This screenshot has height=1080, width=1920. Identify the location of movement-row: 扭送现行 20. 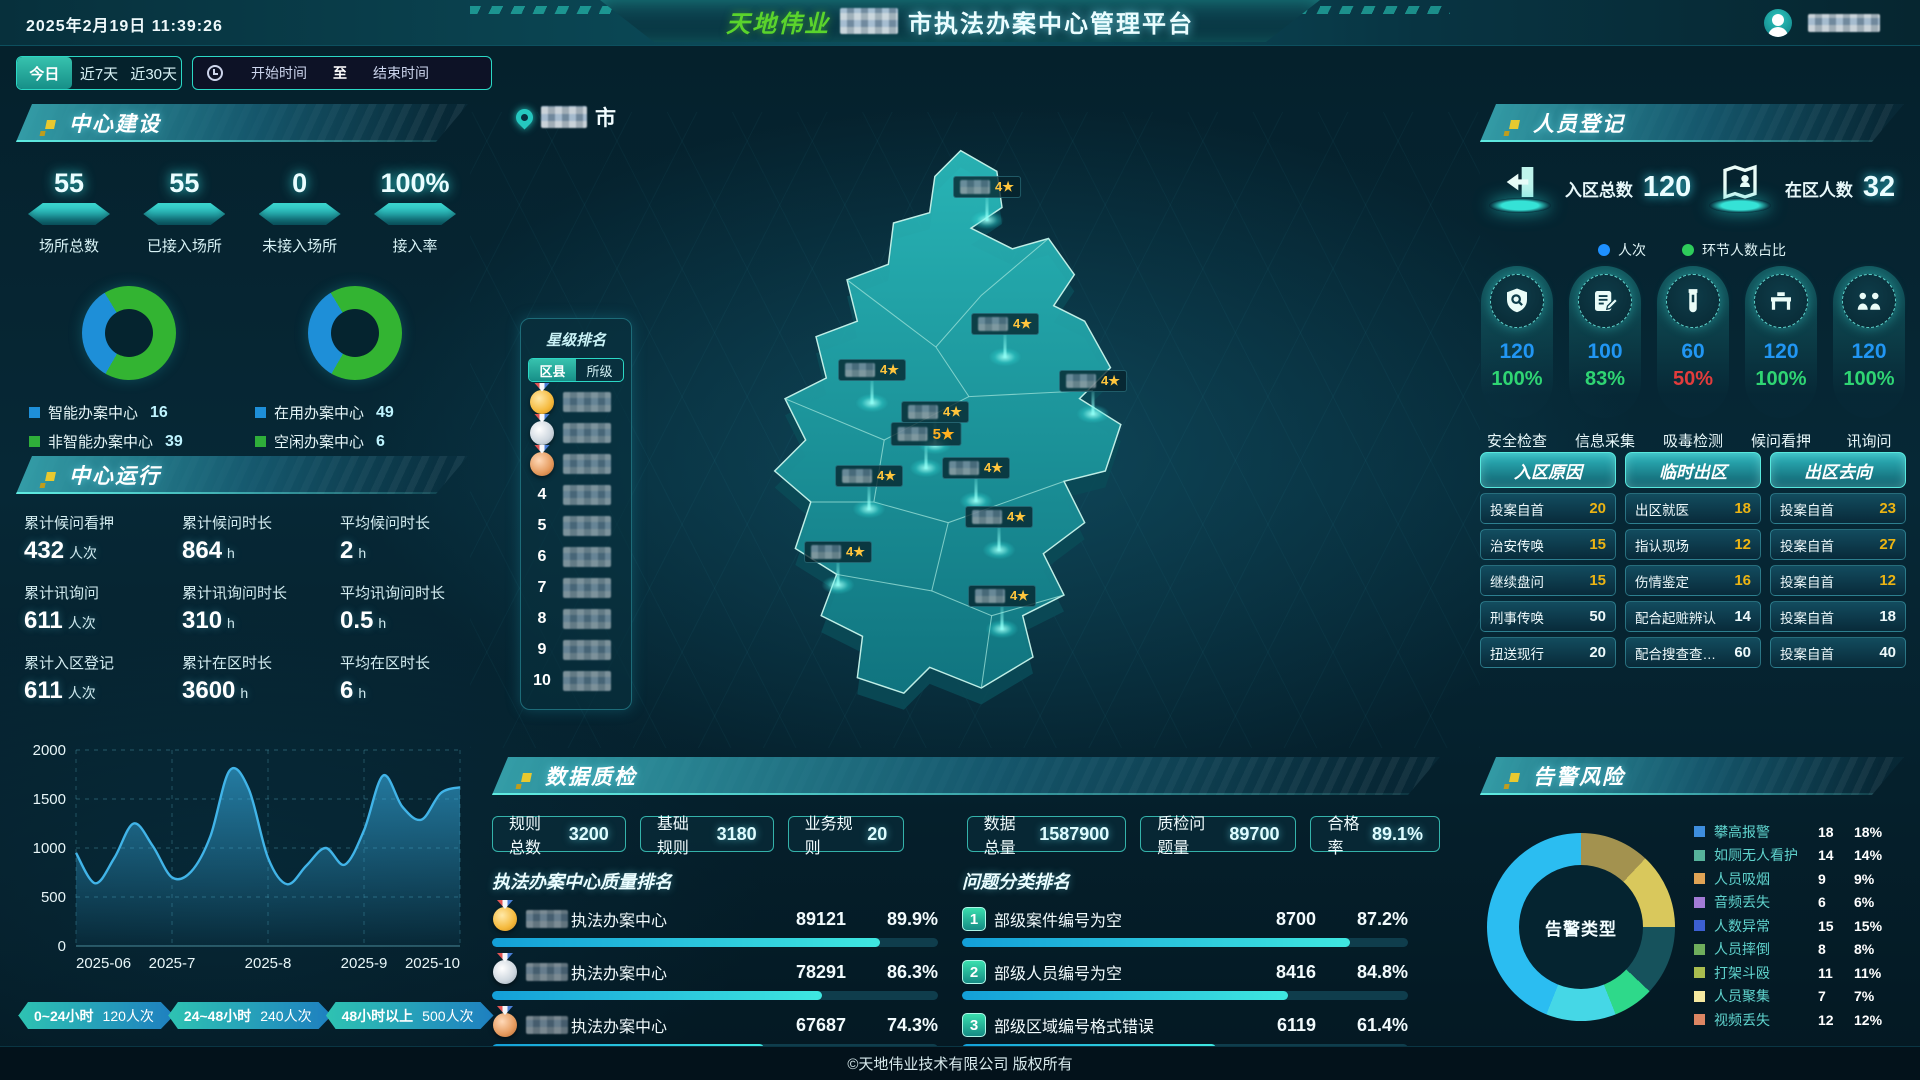
(1548, 652).